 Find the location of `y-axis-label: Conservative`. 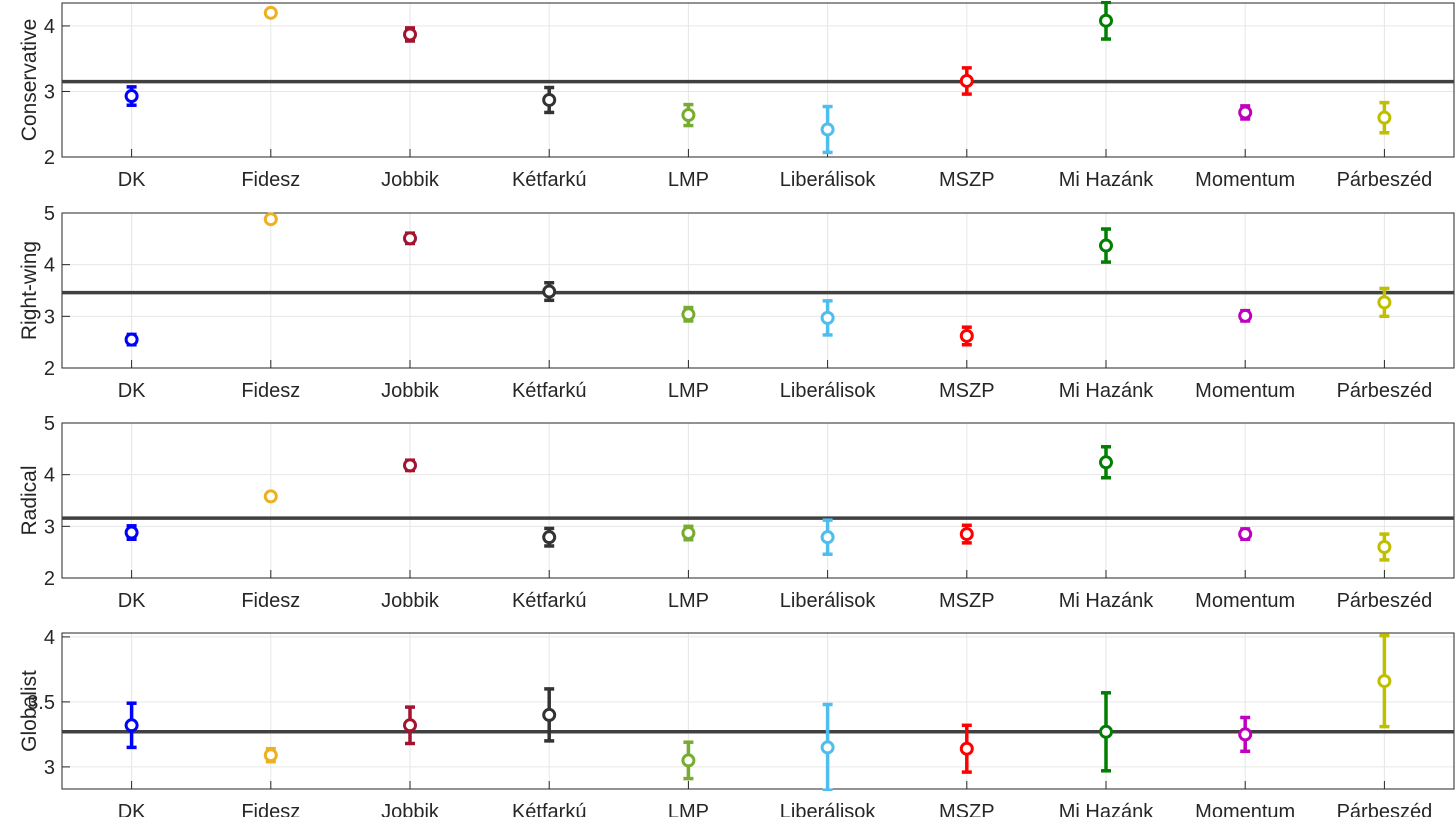

y-axis-label: Conservative is located at coordinates (29, 80).